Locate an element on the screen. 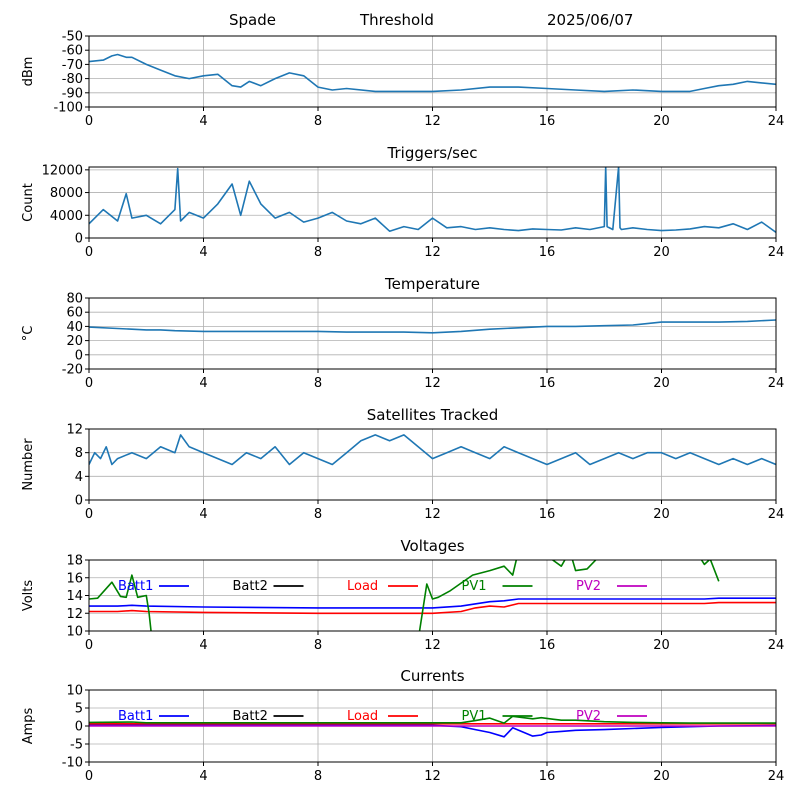 This screenshot has height=800, width=800. y-tick-label: 5 is located at coordinates (79, 709).